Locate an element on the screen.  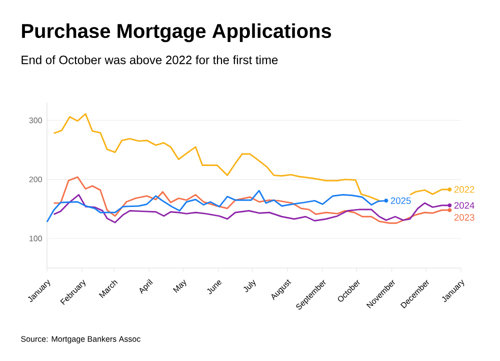
series-label: 2023 is located at coordinates (464, 217).